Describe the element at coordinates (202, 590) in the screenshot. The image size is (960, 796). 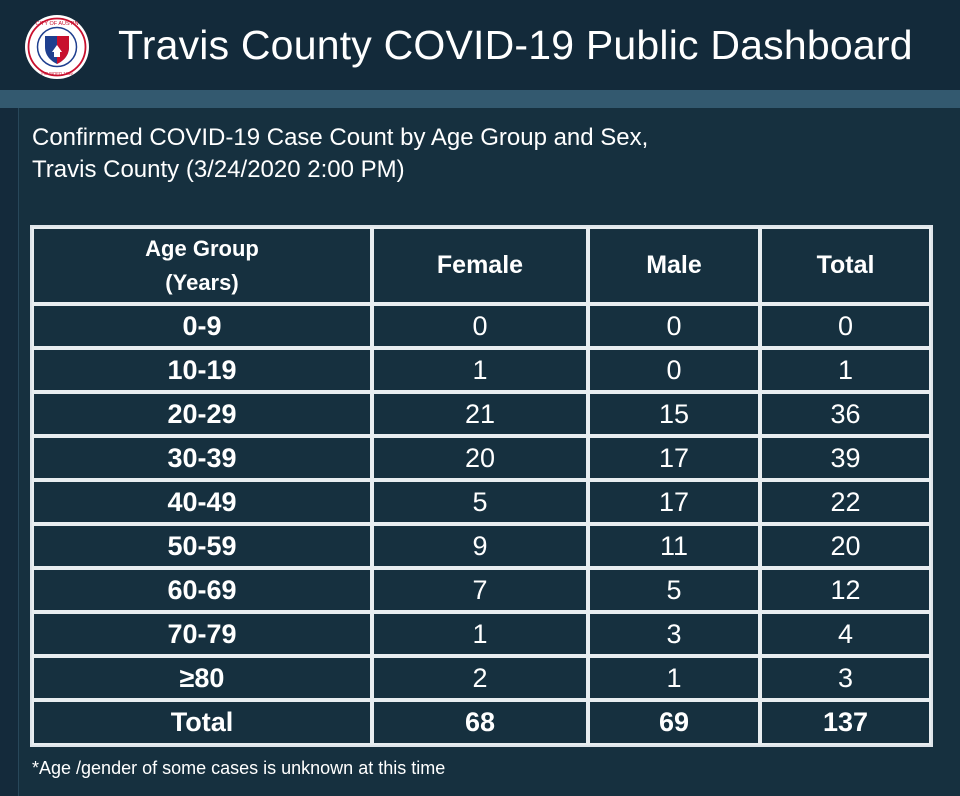
I see `age-group-cell: 60-69` at that location.